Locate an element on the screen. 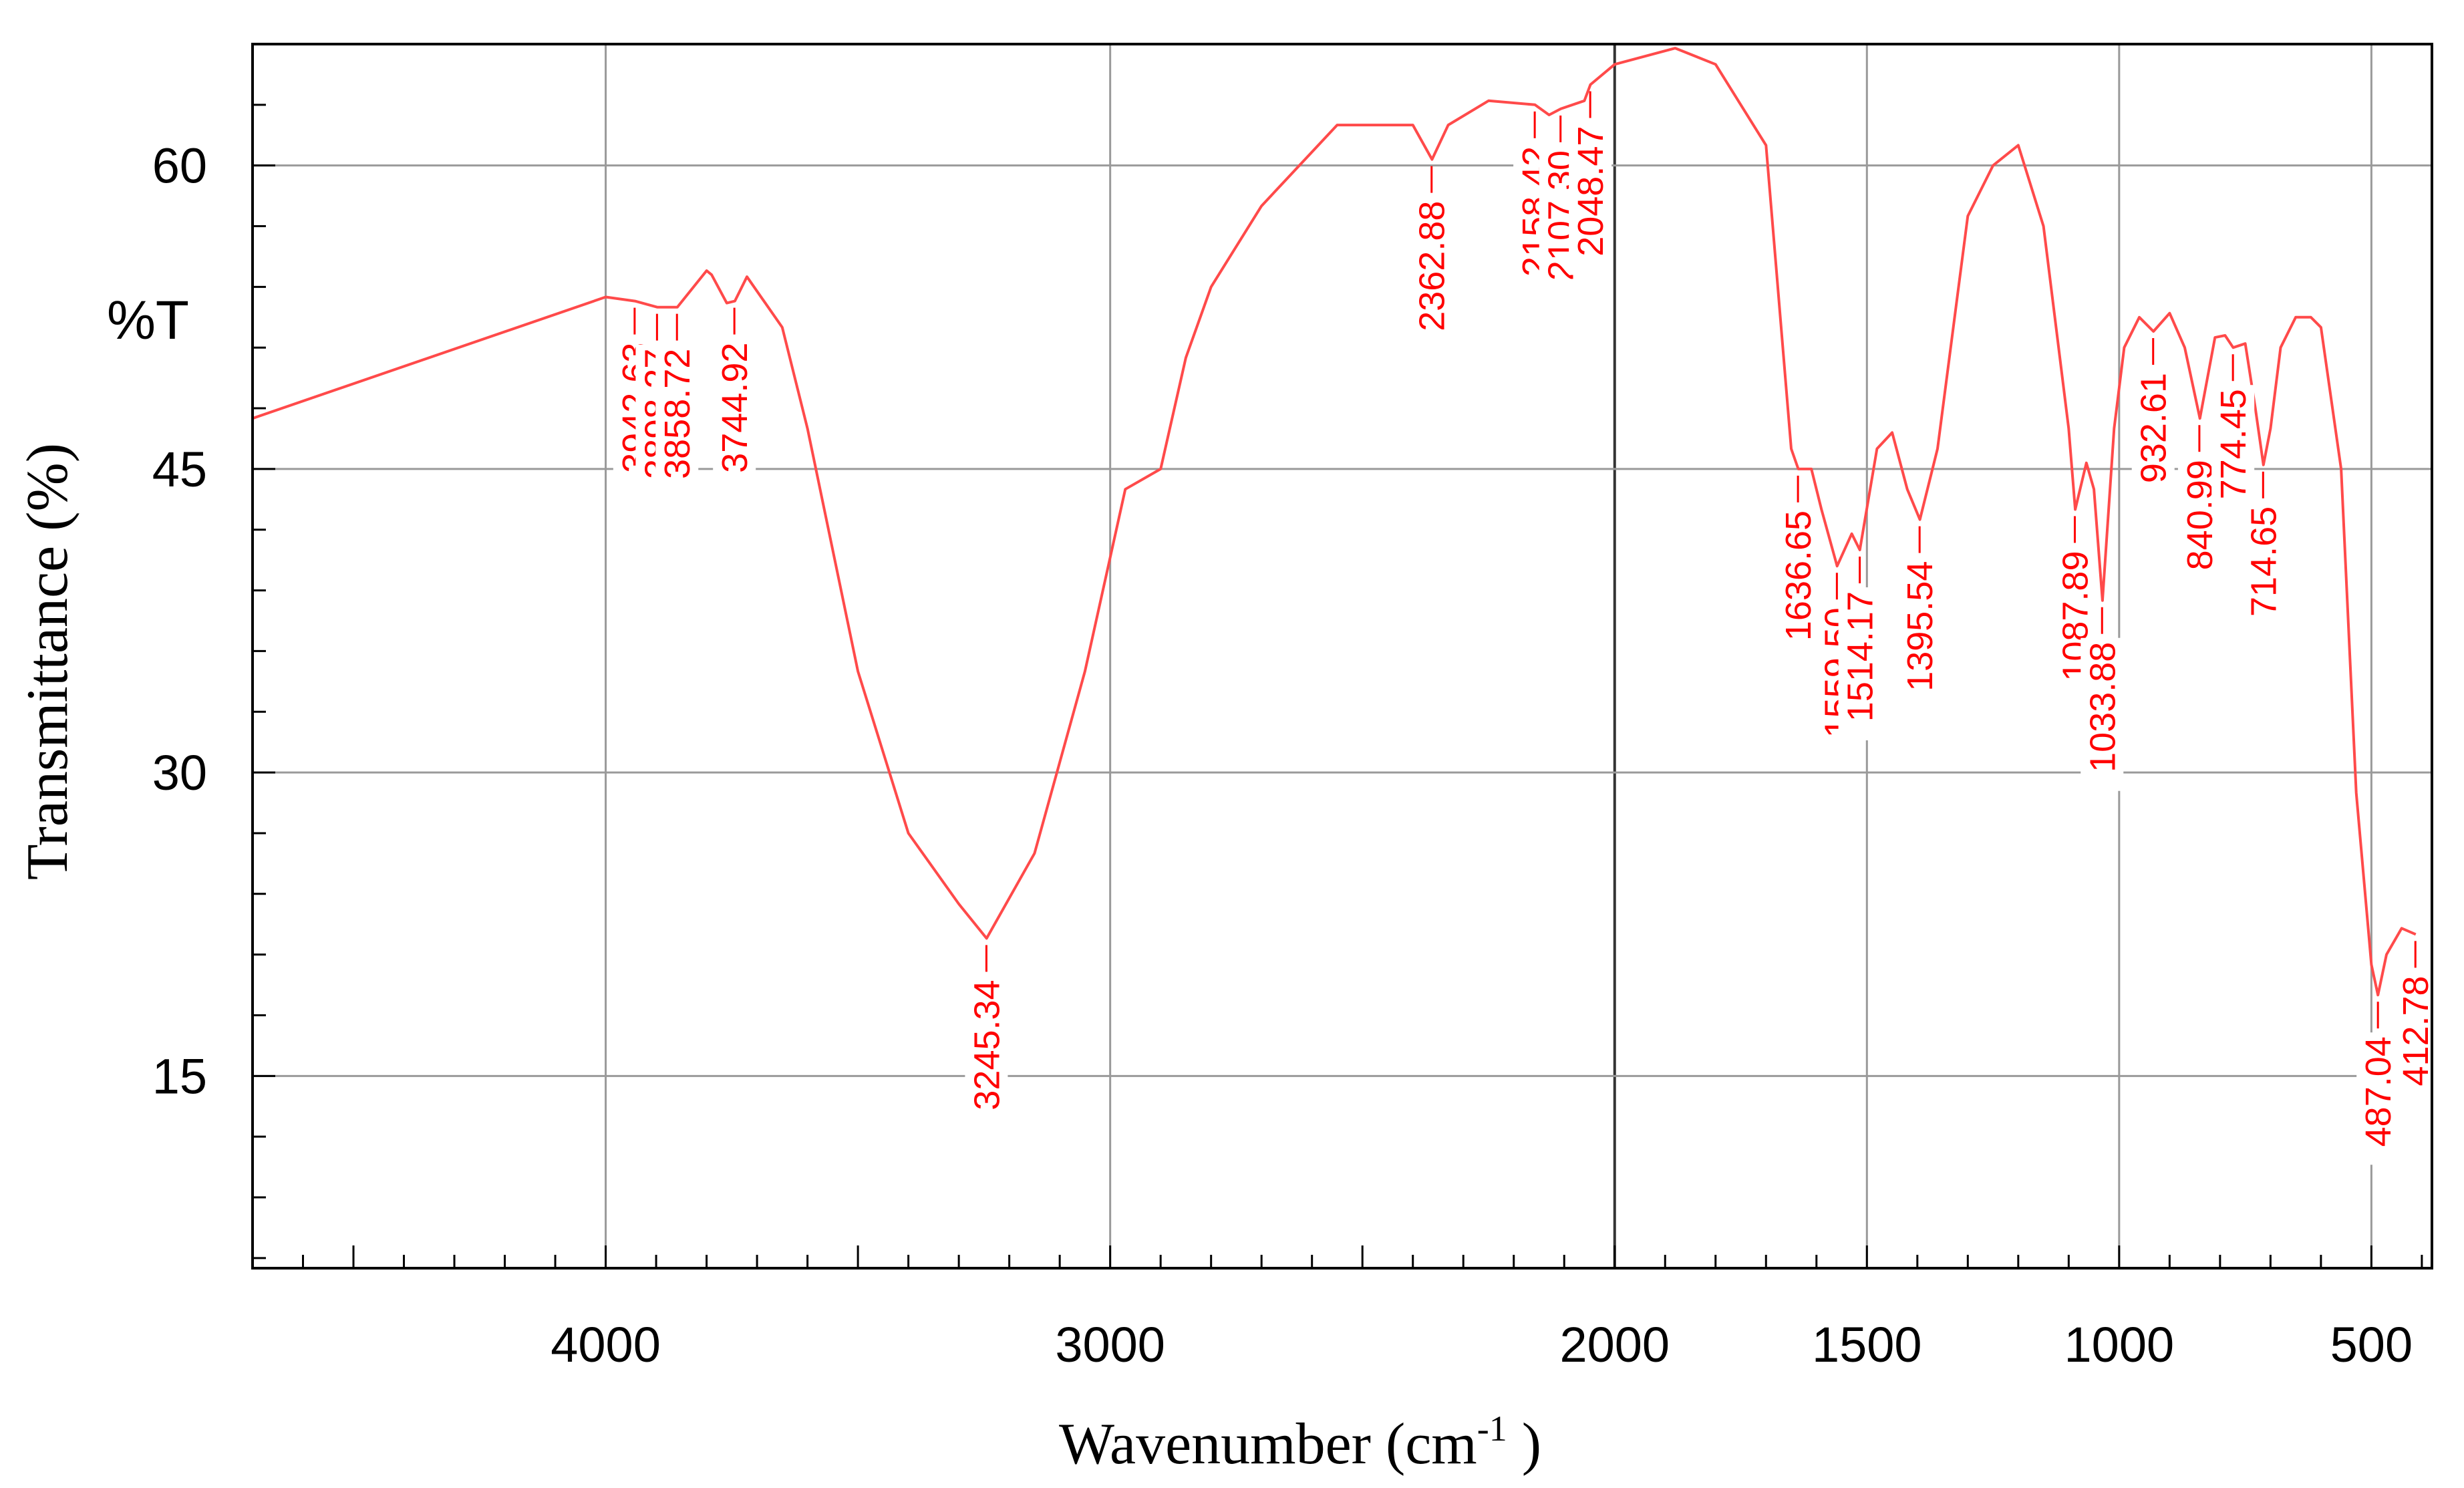 This screenshot has width=2464, height=1488. peak-label: 3858.72 is located at coordinates (677, 414).